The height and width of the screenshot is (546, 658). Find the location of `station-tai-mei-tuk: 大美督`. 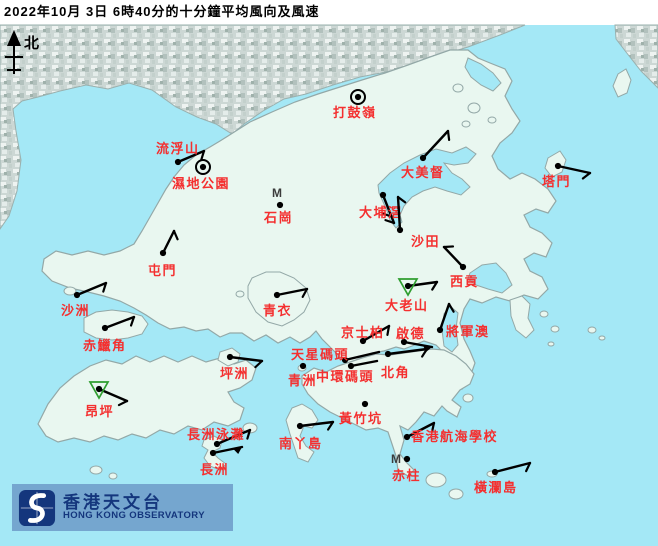

station-tai-mei-tuk: 大美督 is located at coordinates (426, 154).